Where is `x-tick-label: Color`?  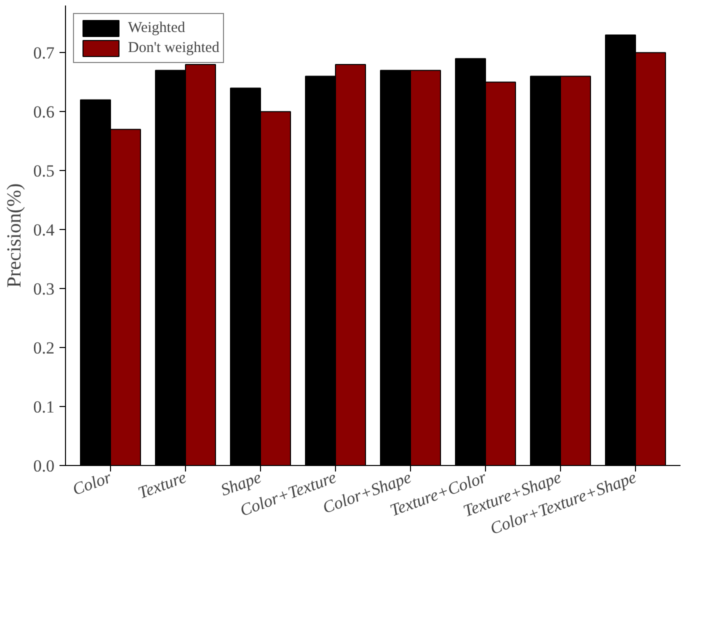 x-tick-label: Color is located at coordinates (92, 483).